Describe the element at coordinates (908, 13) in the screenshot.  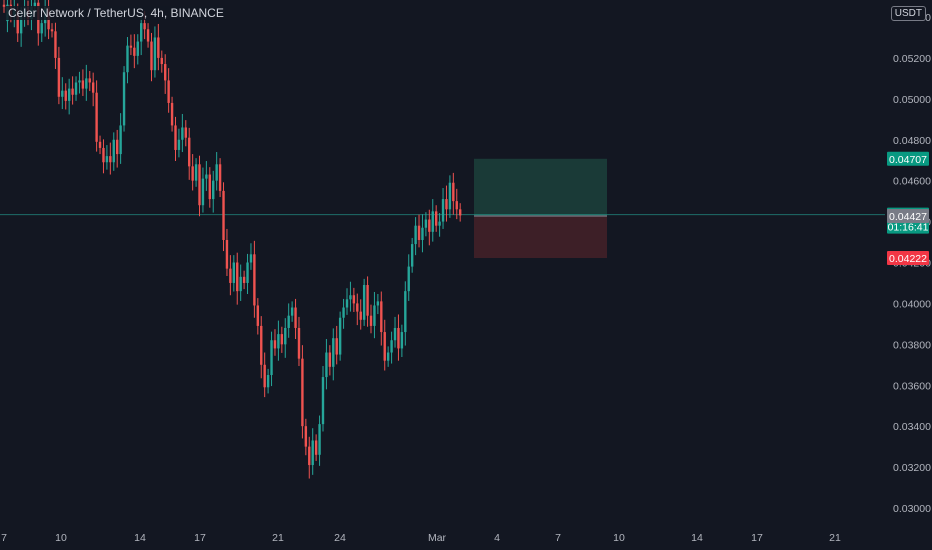
I see `currency-selector: USDT` at that location.